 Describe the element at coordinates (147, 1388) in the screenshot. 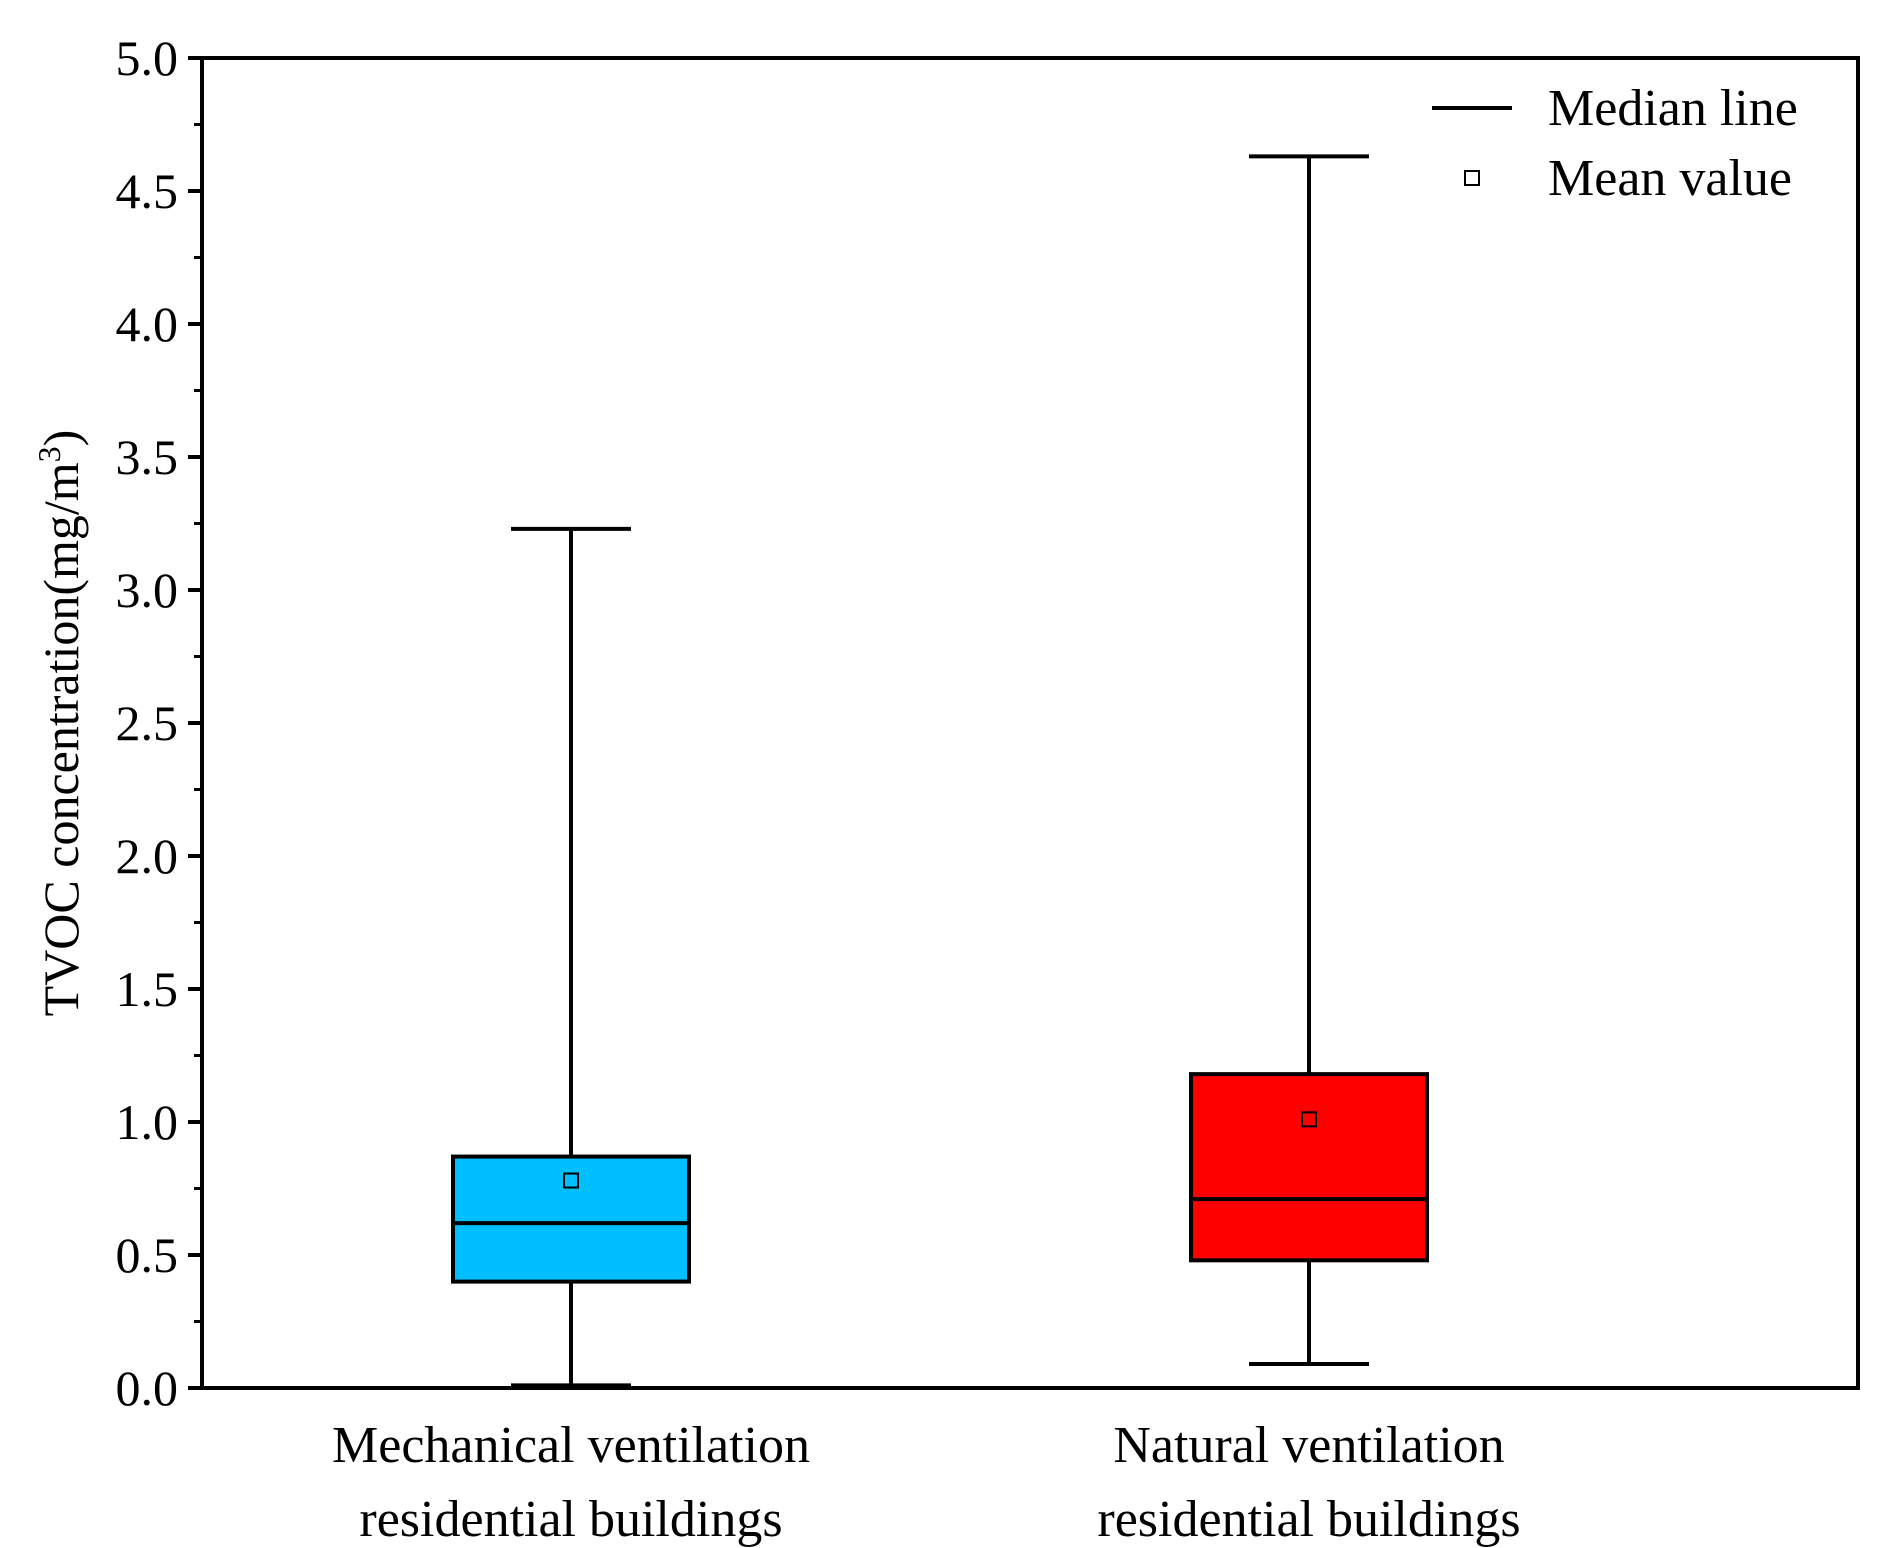

I see `y-tick-label: 0.0` at that location.